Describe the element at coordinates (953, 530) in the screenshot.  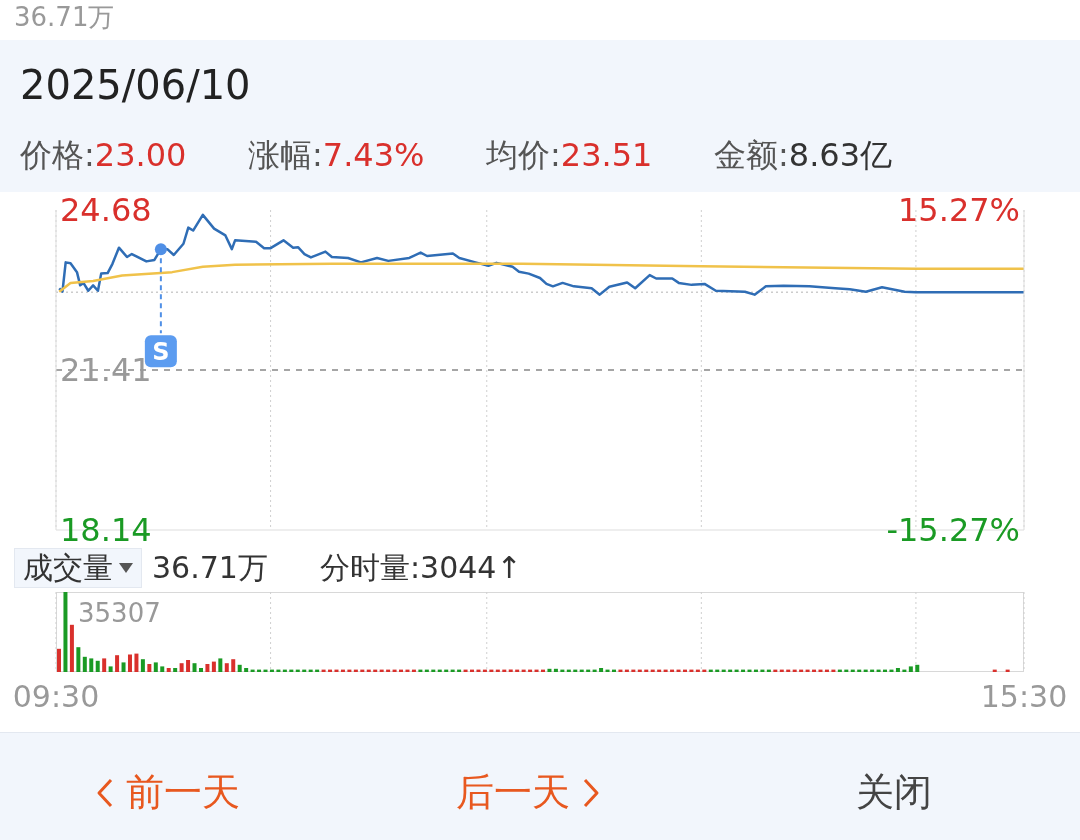
I see `y2-tick-label: -15.27%` at that location.